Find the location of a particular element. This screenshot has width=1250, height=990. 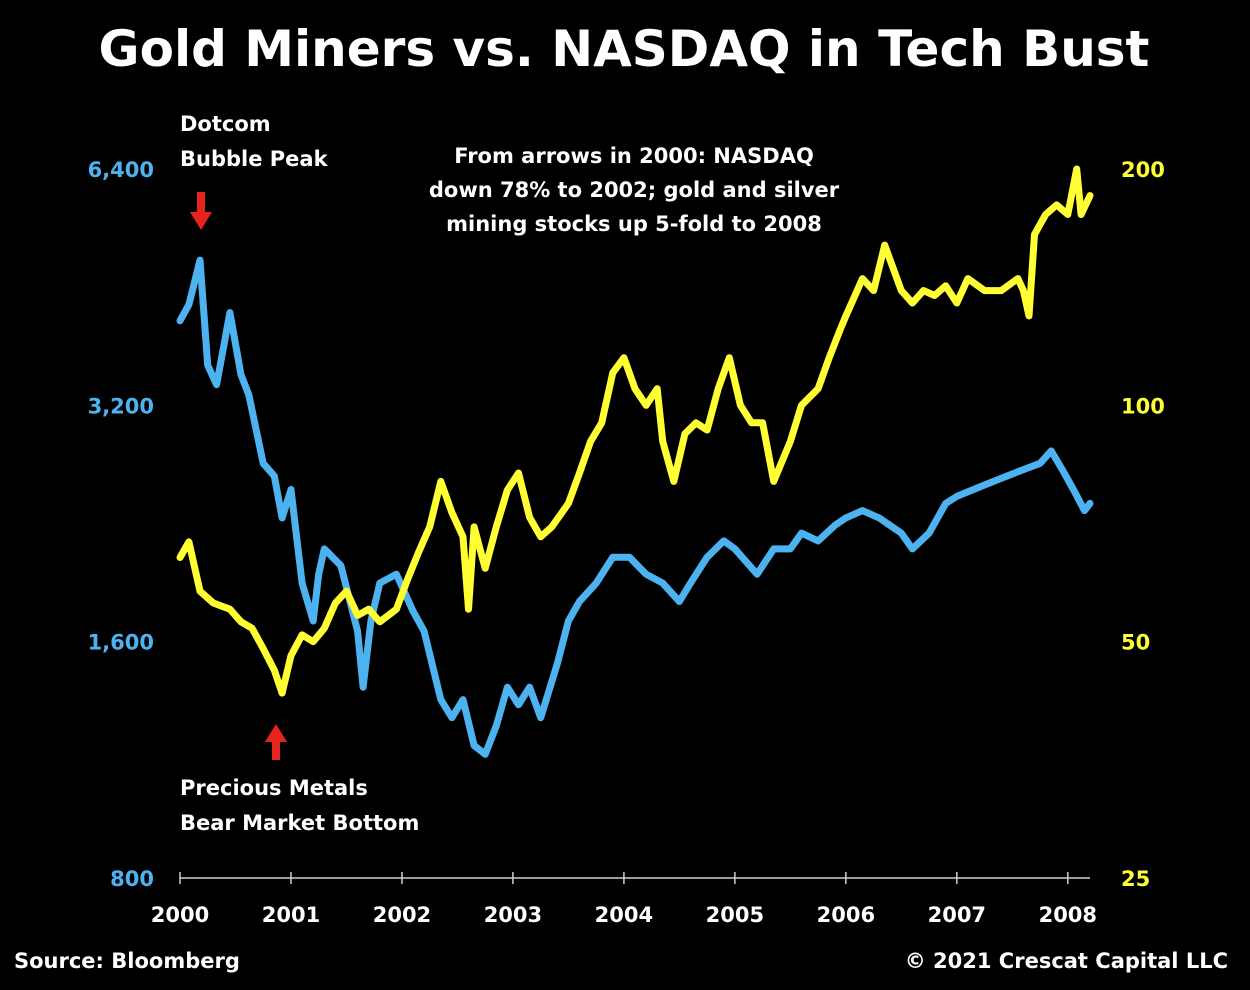

bottom-arrow-icon is located at coordinates (276, 742).